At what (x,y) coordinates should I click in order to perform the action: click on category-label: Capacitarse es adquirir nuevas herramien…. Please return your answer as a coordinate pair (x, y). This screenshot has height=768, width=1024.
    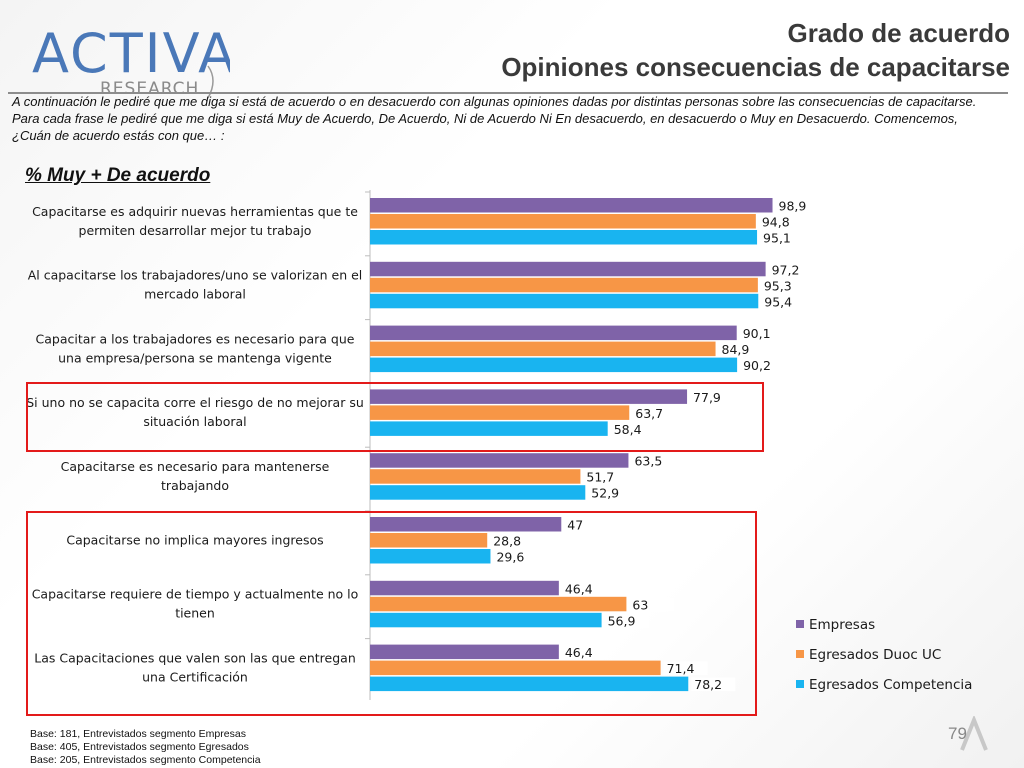
    Looking at the image, I should click on (195, 211).